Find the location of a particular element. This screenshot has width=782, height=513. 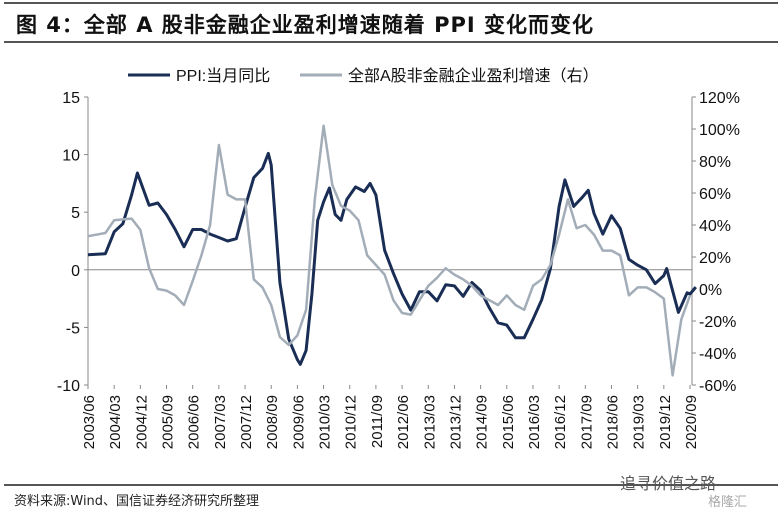

x-tick-label: 2007/03 is located at coordinates (220, 422).